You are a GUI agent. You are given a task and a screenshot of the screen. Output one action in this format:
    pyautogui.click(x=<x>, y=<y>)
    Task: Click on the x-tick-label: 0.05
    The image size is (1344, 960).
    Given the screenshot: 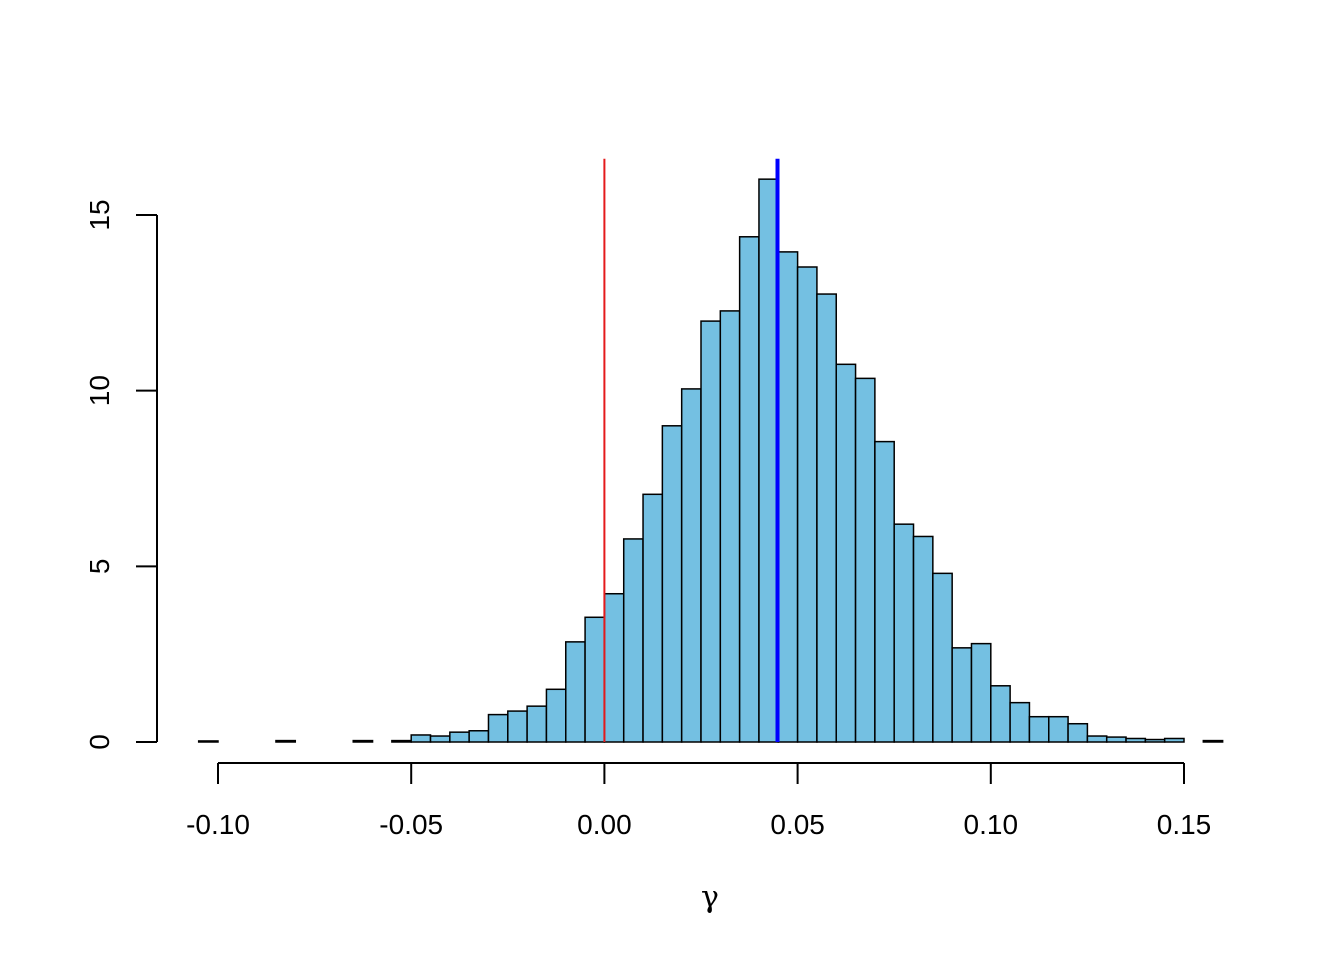 What is the action you would take?
    pyautogui.click(x=797, y=824)
    